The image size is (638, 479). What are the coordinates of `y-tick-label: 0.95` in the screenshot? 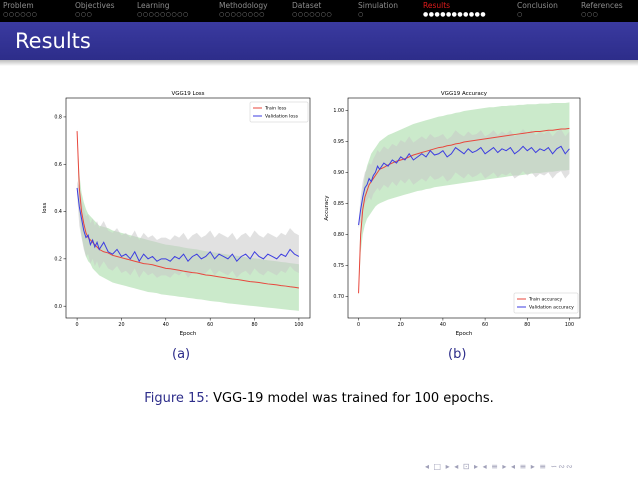 It's located at (338, 142).